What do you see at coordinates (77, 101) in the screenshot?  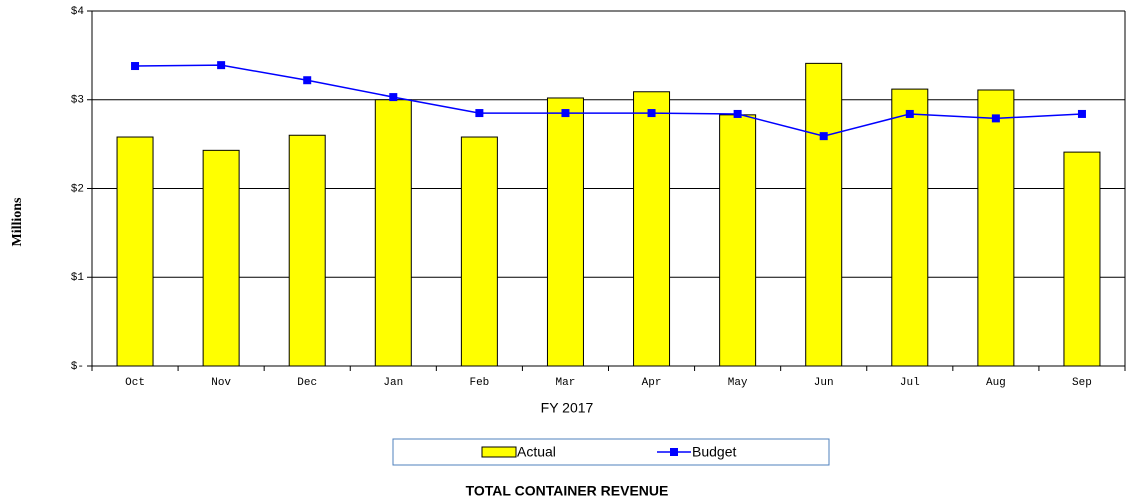 I see `y-tick-label: $3` at bounding box center [77, 101].